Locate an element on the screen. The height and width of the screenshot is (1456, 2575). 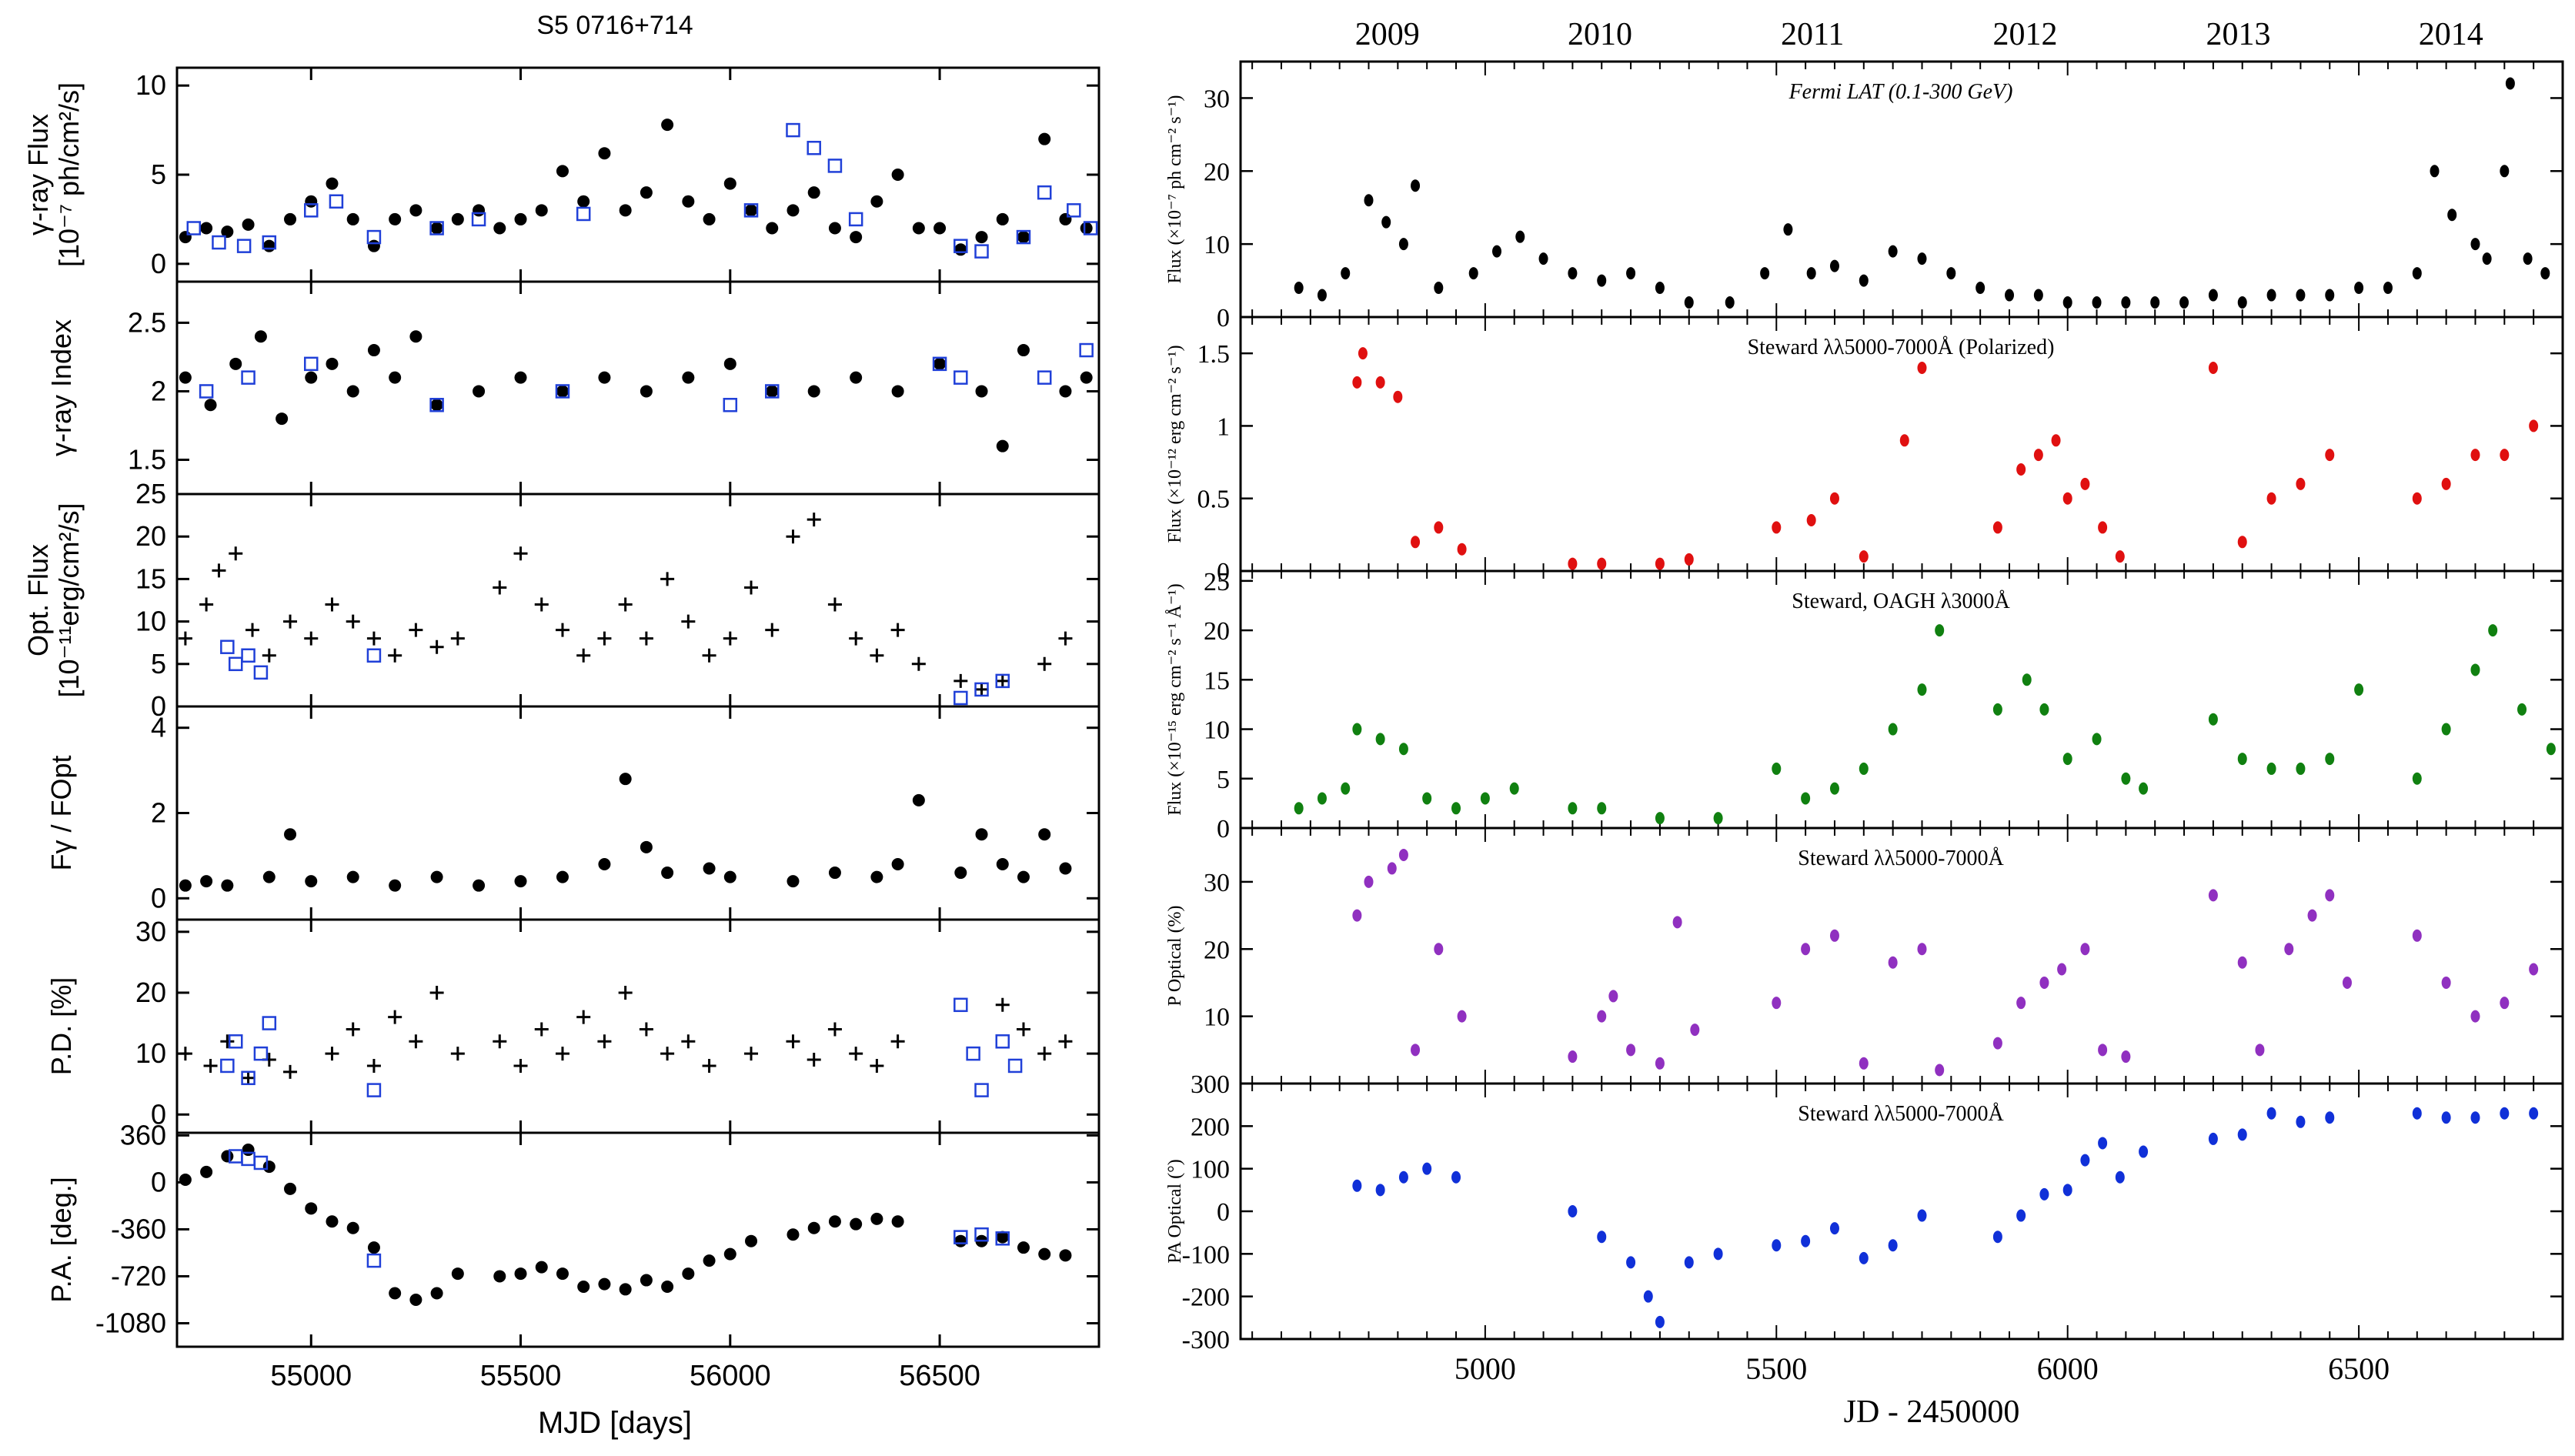
series-optical is located at coordinates (625, 605).